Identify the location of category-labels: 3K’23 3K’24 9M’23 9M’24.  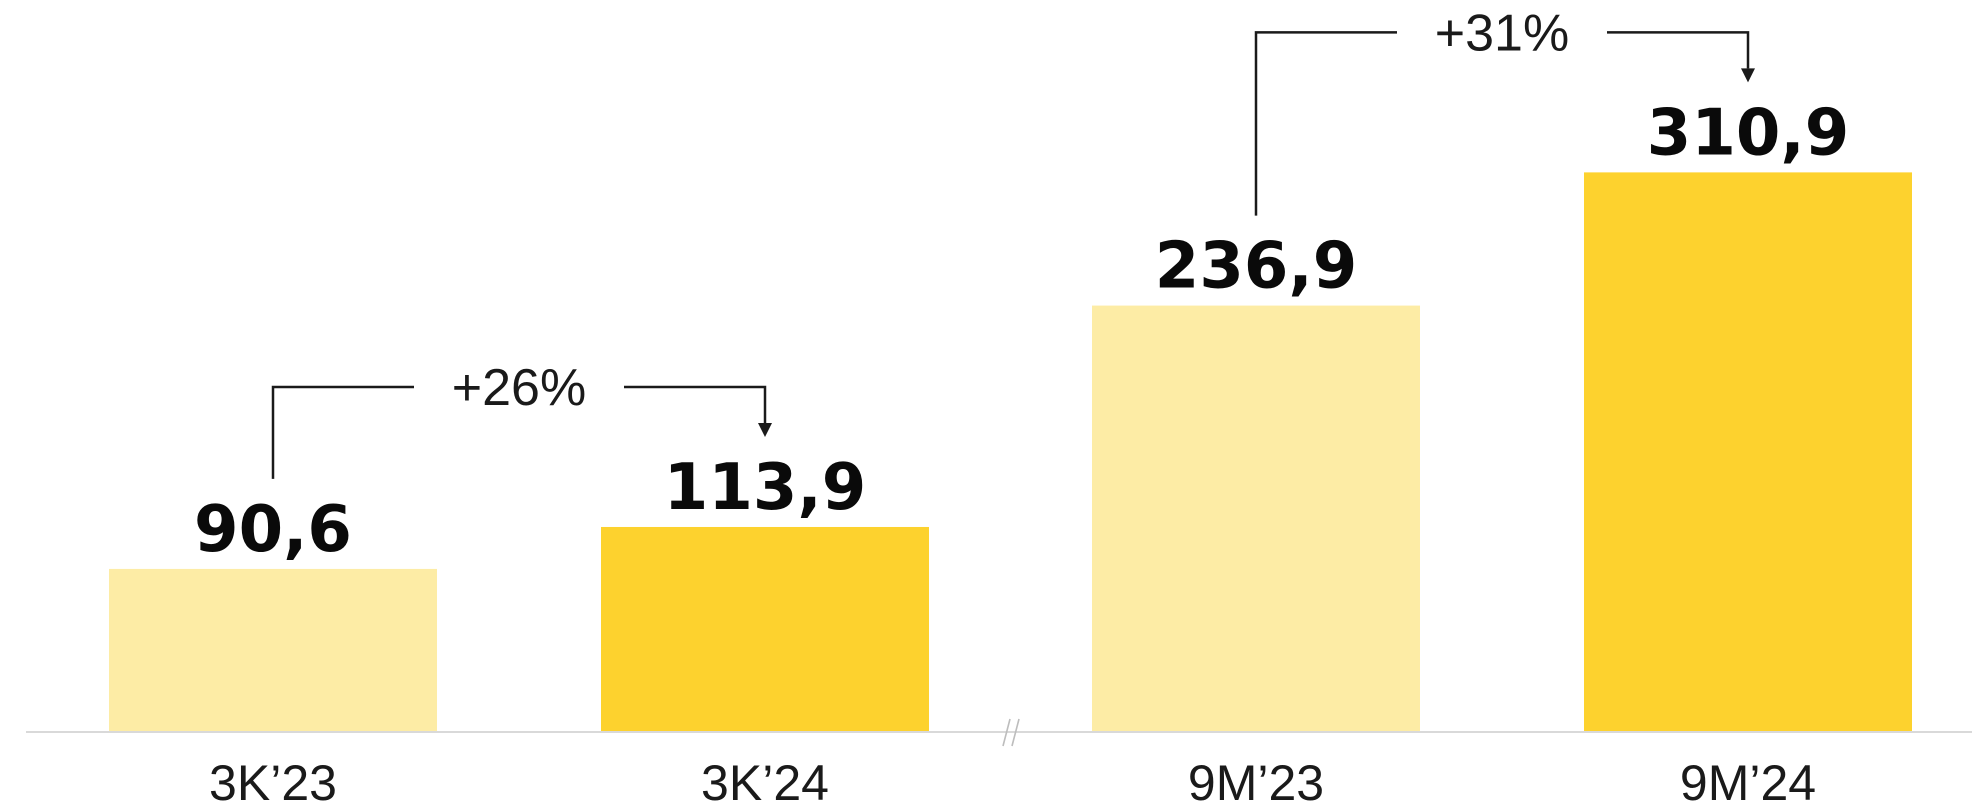
(1012, 781).